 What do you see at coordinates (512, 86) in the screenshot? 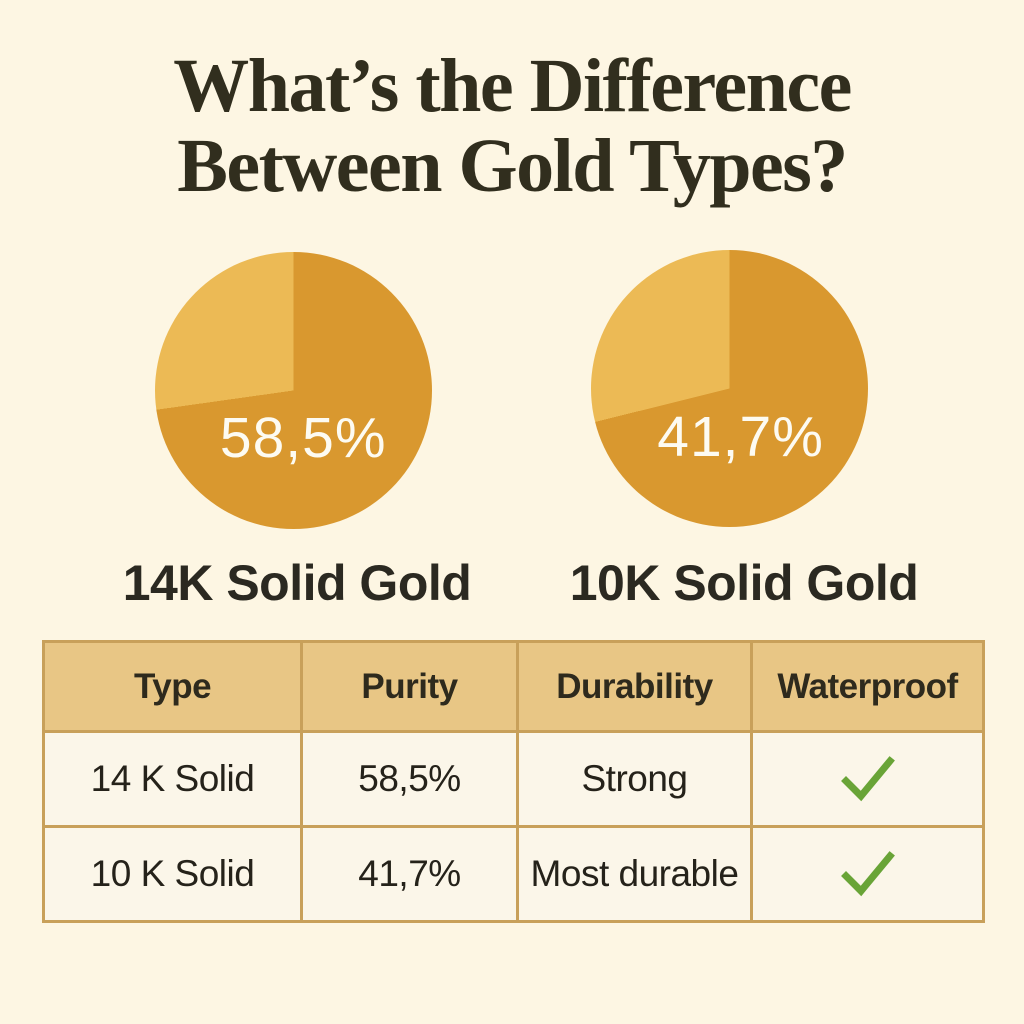
I see `page-title-line-1: What’s the Difference` at bounding box center [512, 86].